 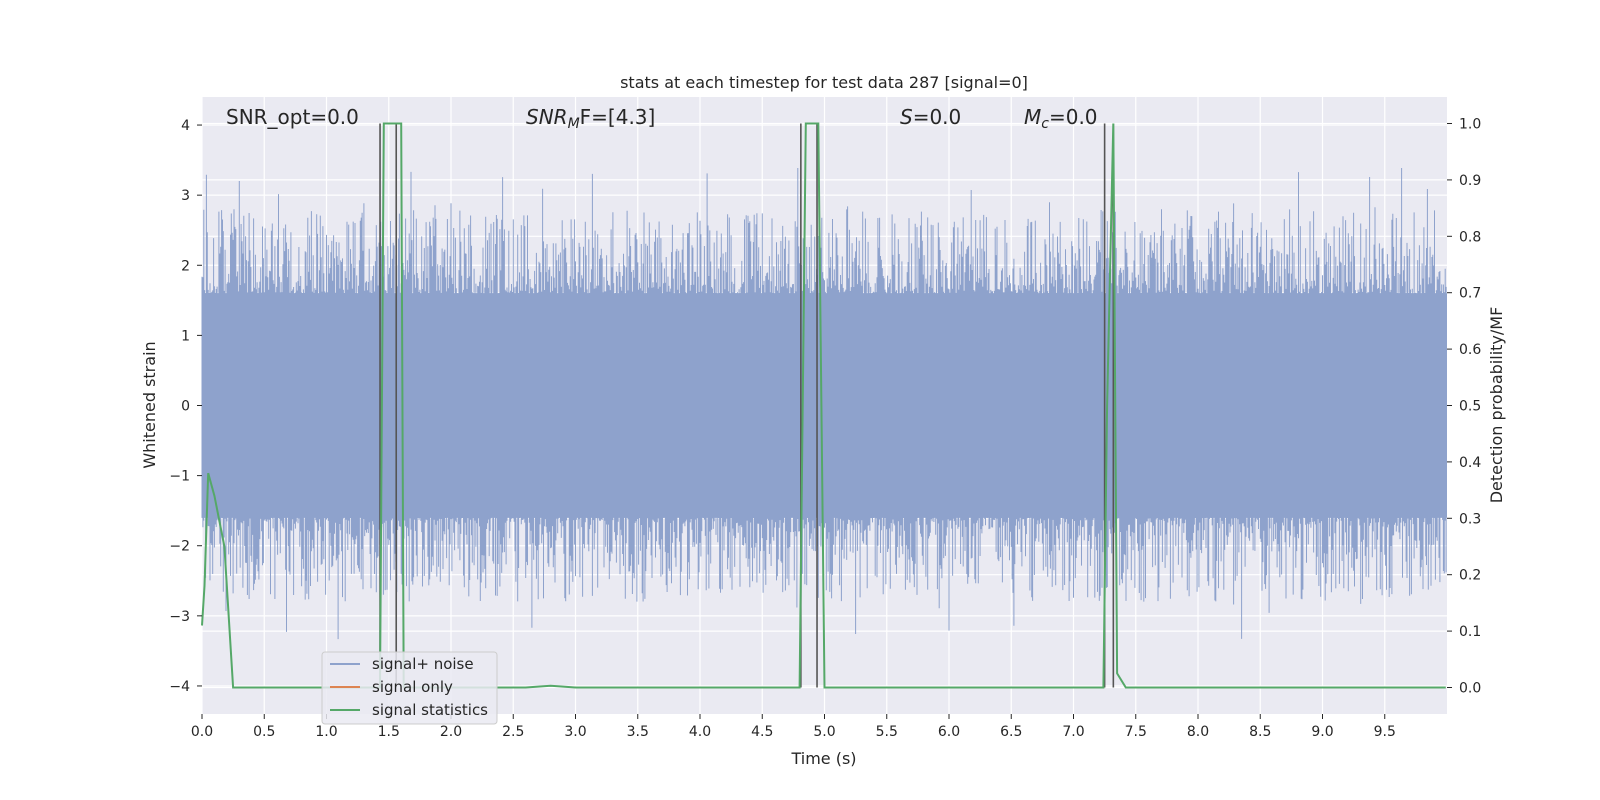 I want to click on annotation-mc: Mc=0.0, so click(x=1061, y=118).